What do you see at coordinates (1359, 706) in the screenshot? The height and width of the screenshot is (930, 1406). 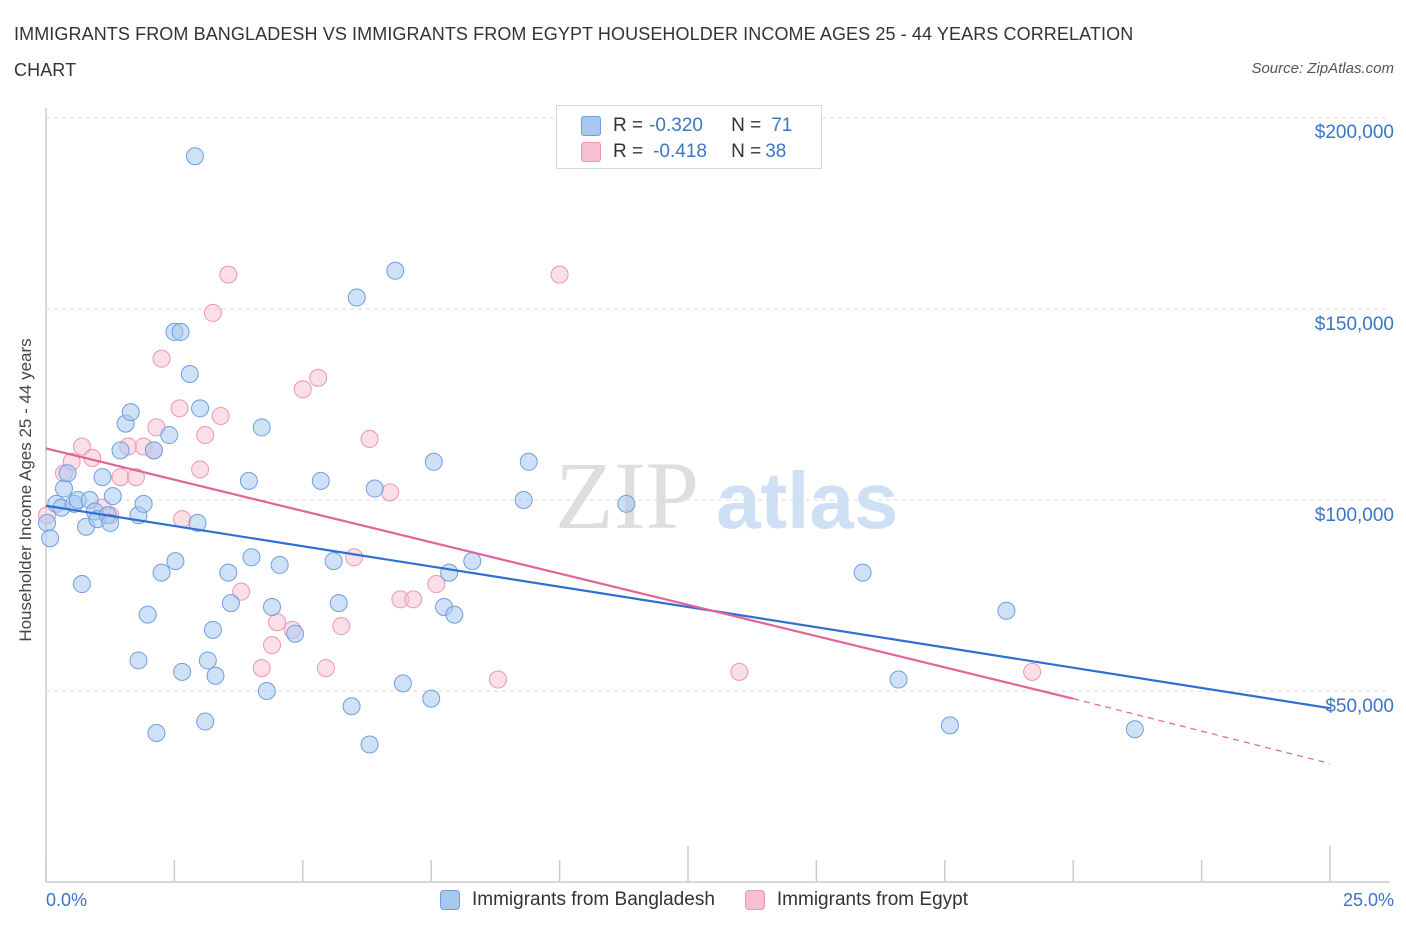 I see `y-tick-label-50k: $50,000` at bounding box center [1359, 706].